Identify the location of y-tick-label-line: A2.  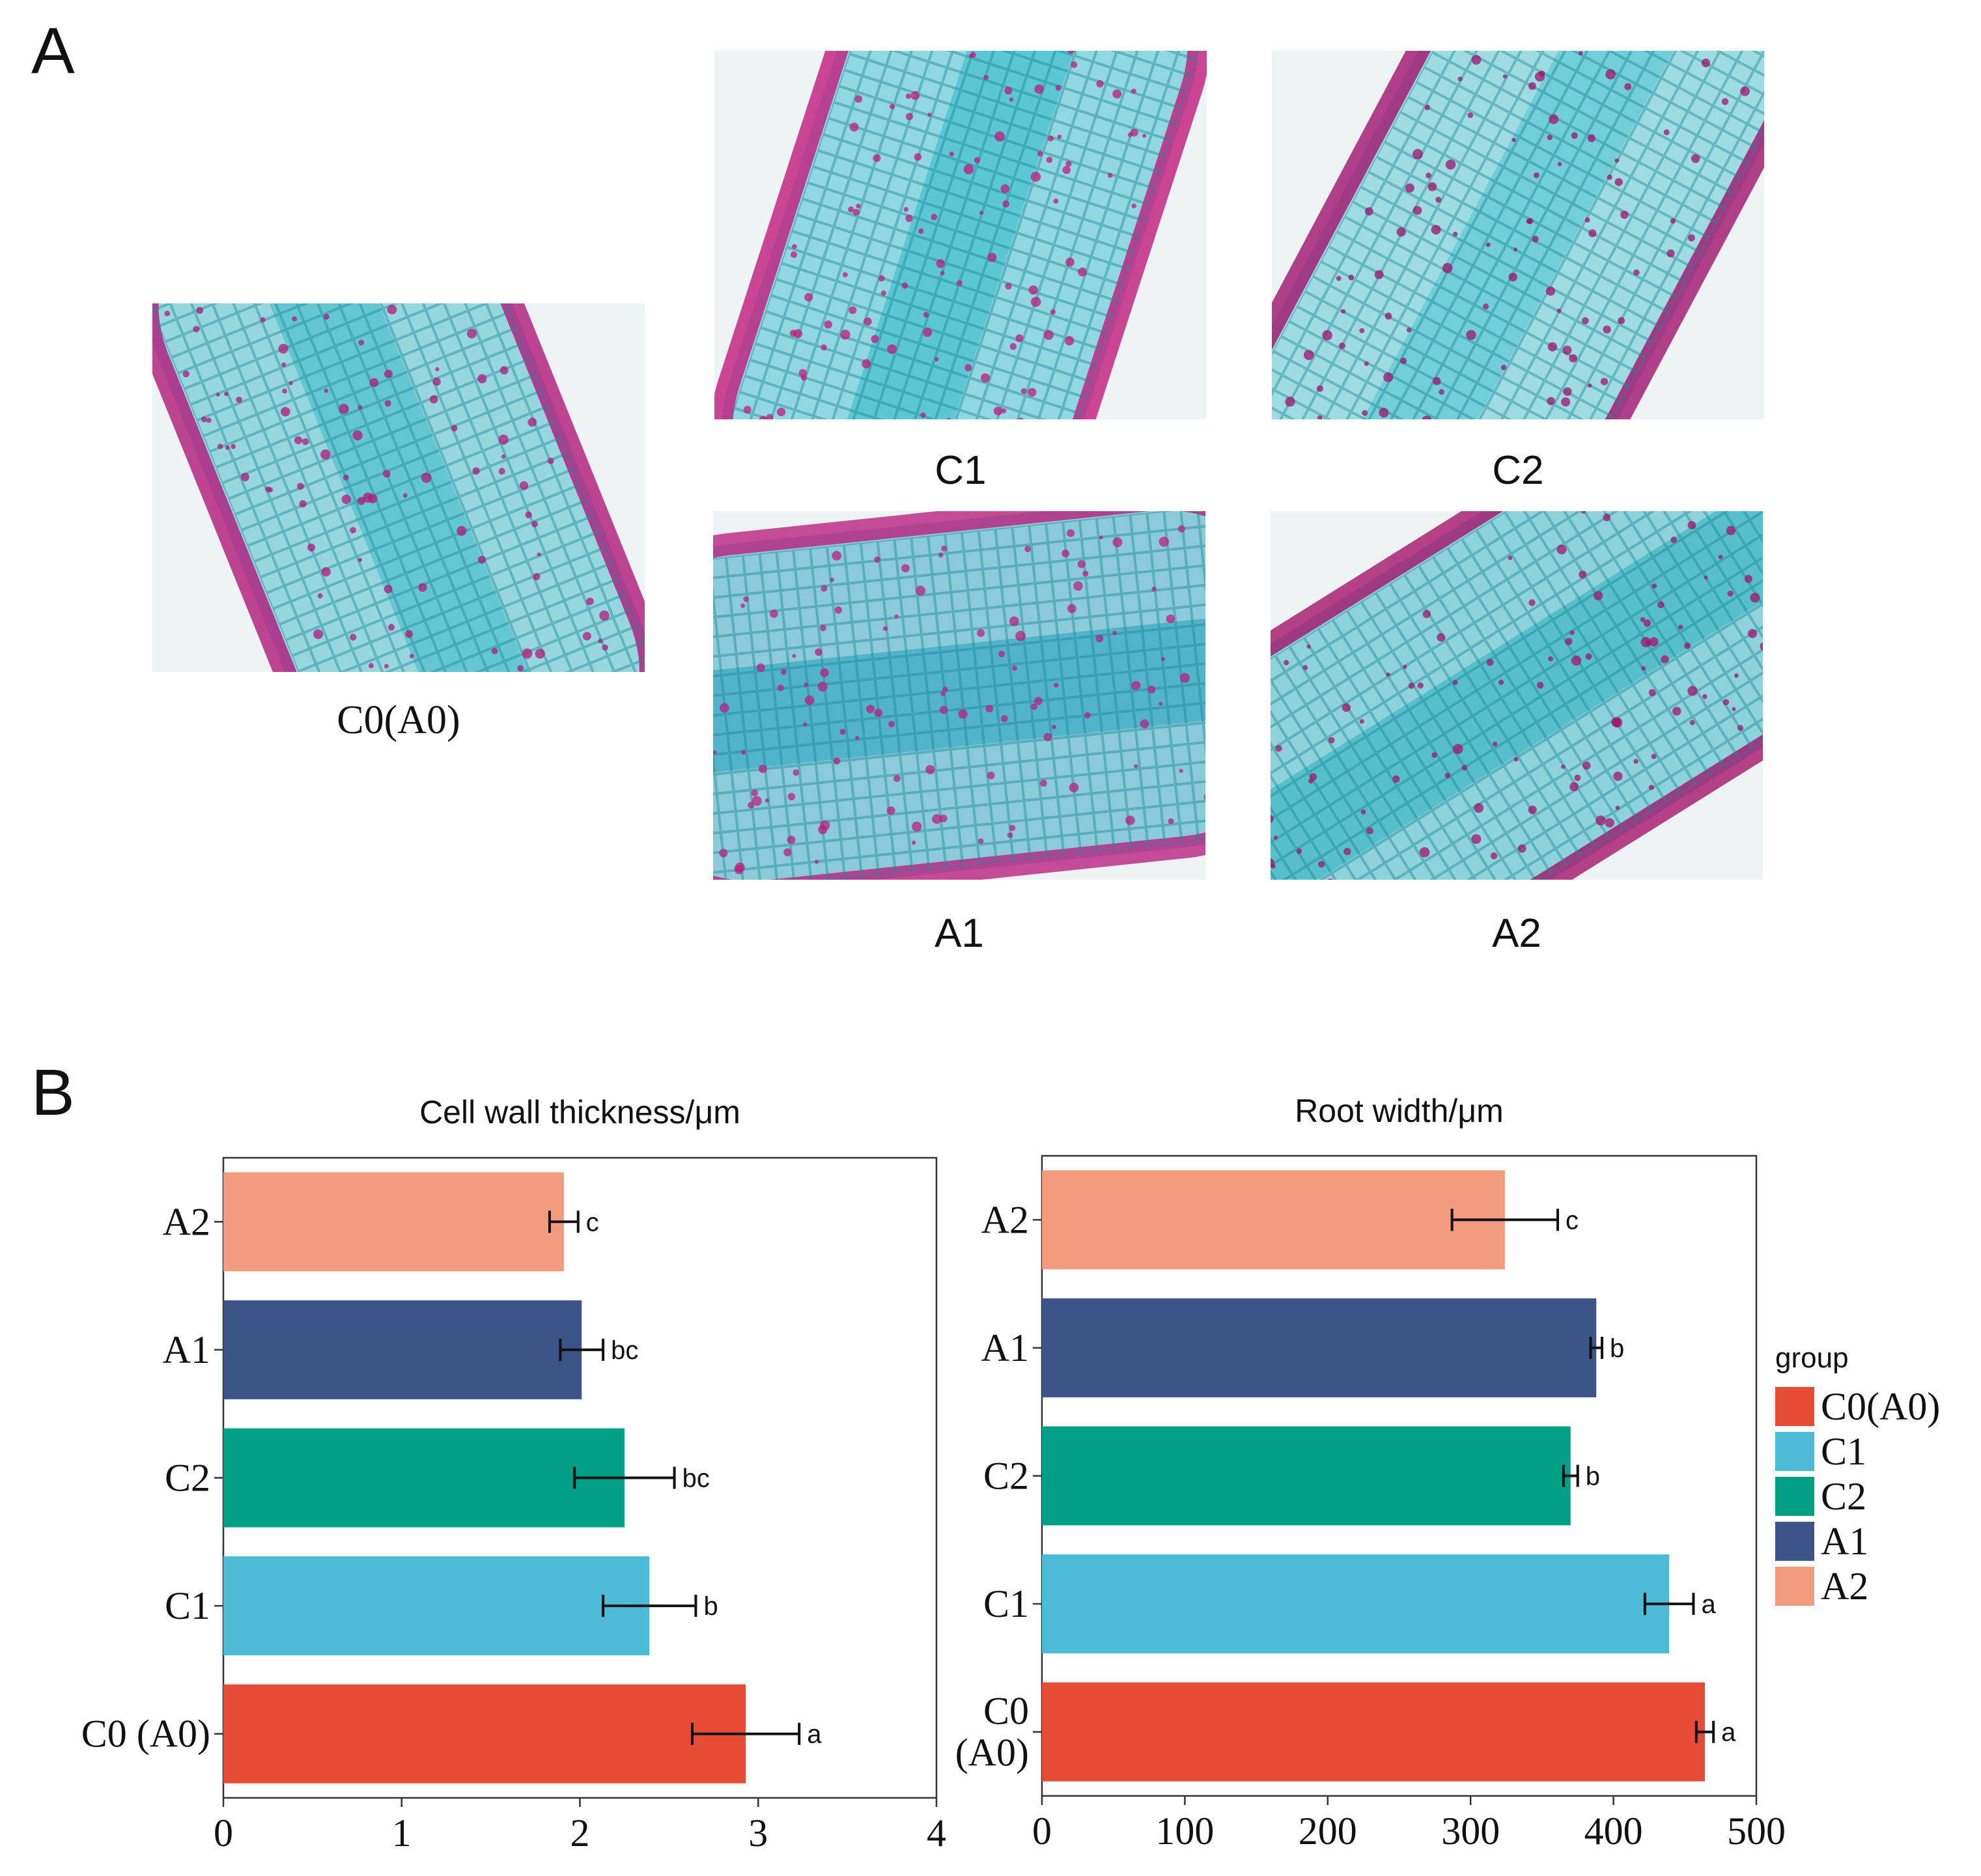
(1005, 1220).